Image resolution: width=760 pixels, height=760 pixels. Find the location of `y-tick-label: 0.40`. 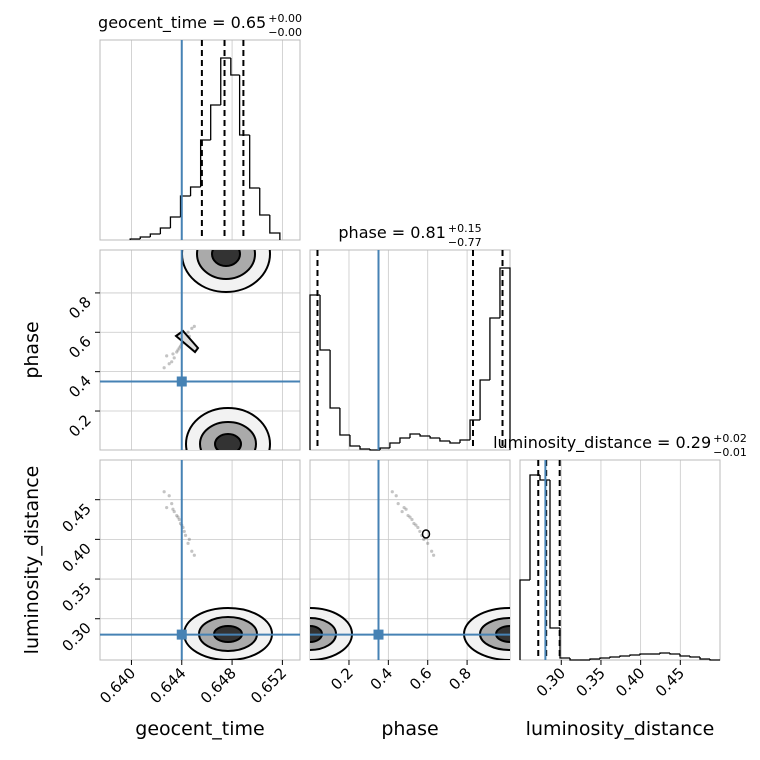

y-tick-label: 0.40 is located at coordinates (76, 557).